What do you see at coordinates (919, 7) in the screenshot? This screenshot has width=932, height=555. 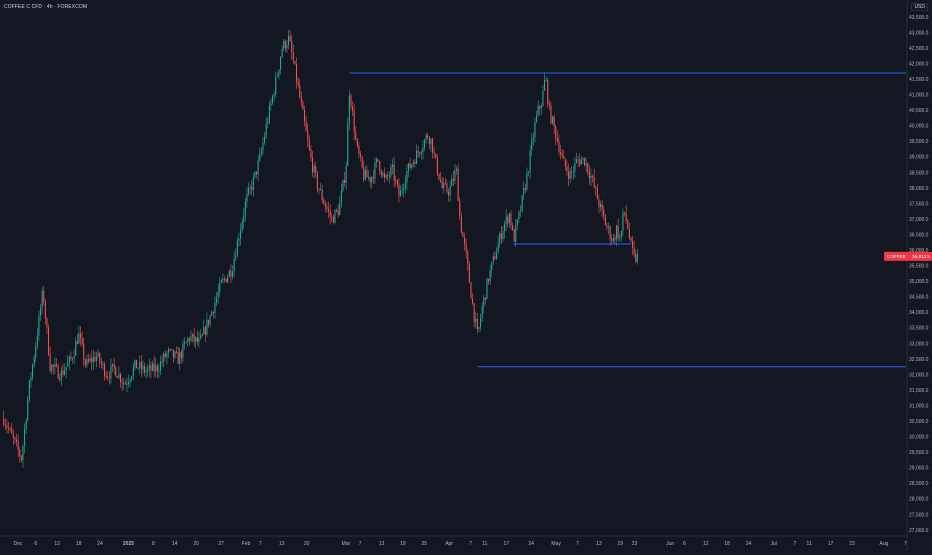 I see `currency-label: USD` at bounding box center [919, 7].